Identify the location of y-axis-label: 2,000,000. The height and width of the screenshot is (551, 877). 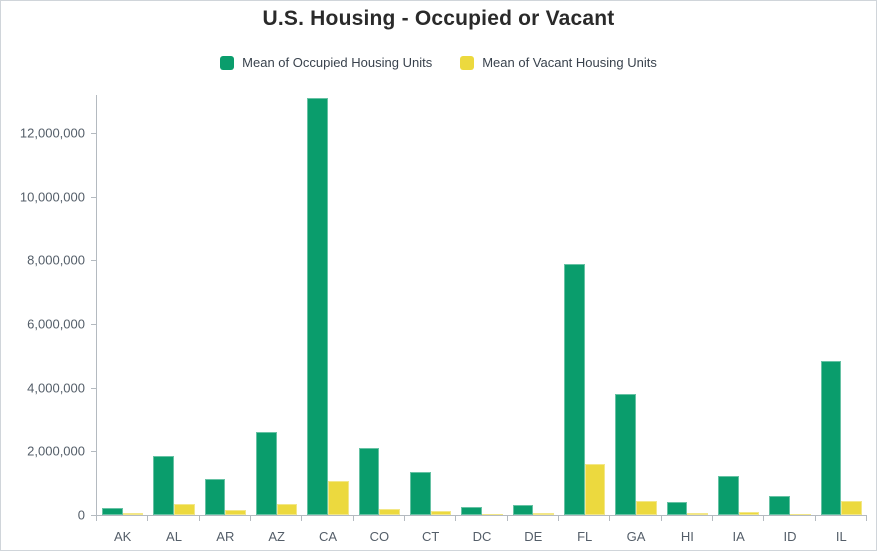
(56, 451).